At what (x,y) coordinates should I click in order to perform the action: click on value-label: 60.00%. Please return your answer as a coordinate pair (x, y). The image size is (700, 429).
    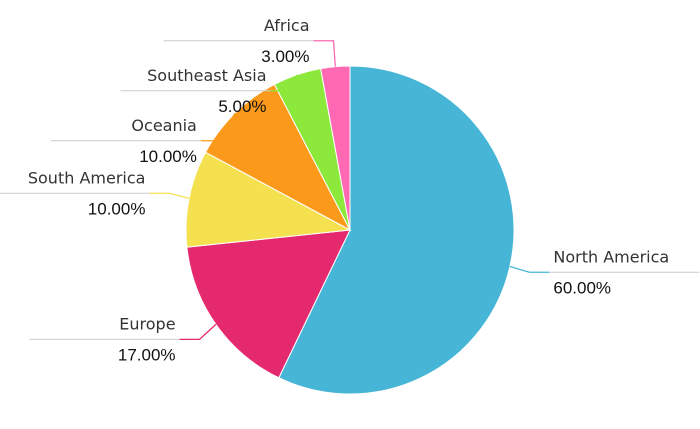
    Looking at the image, I should click on (582, 287).